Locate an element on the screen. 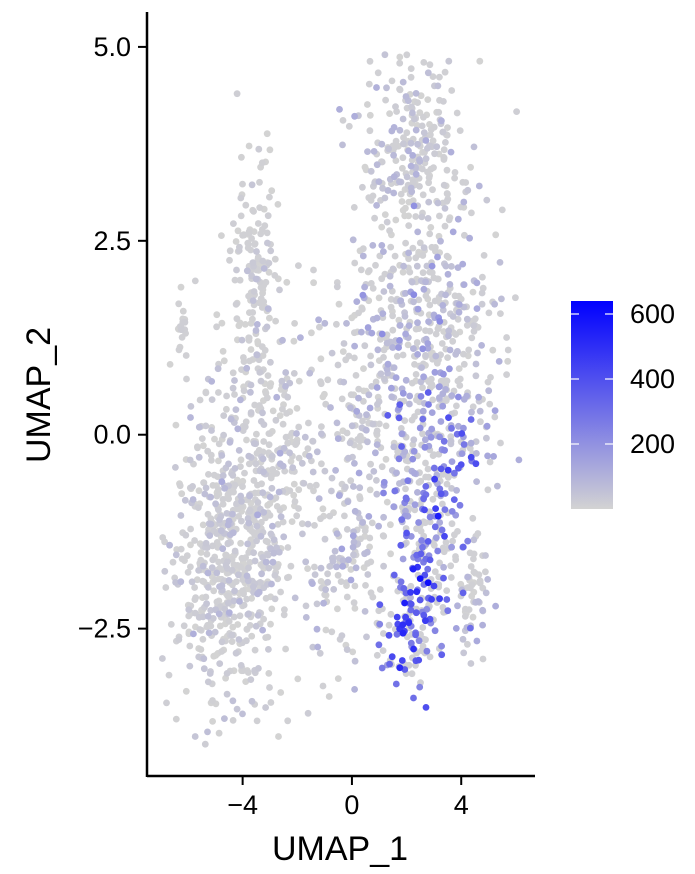  x-tick-label: 0 is located at coordinates (351, 805).